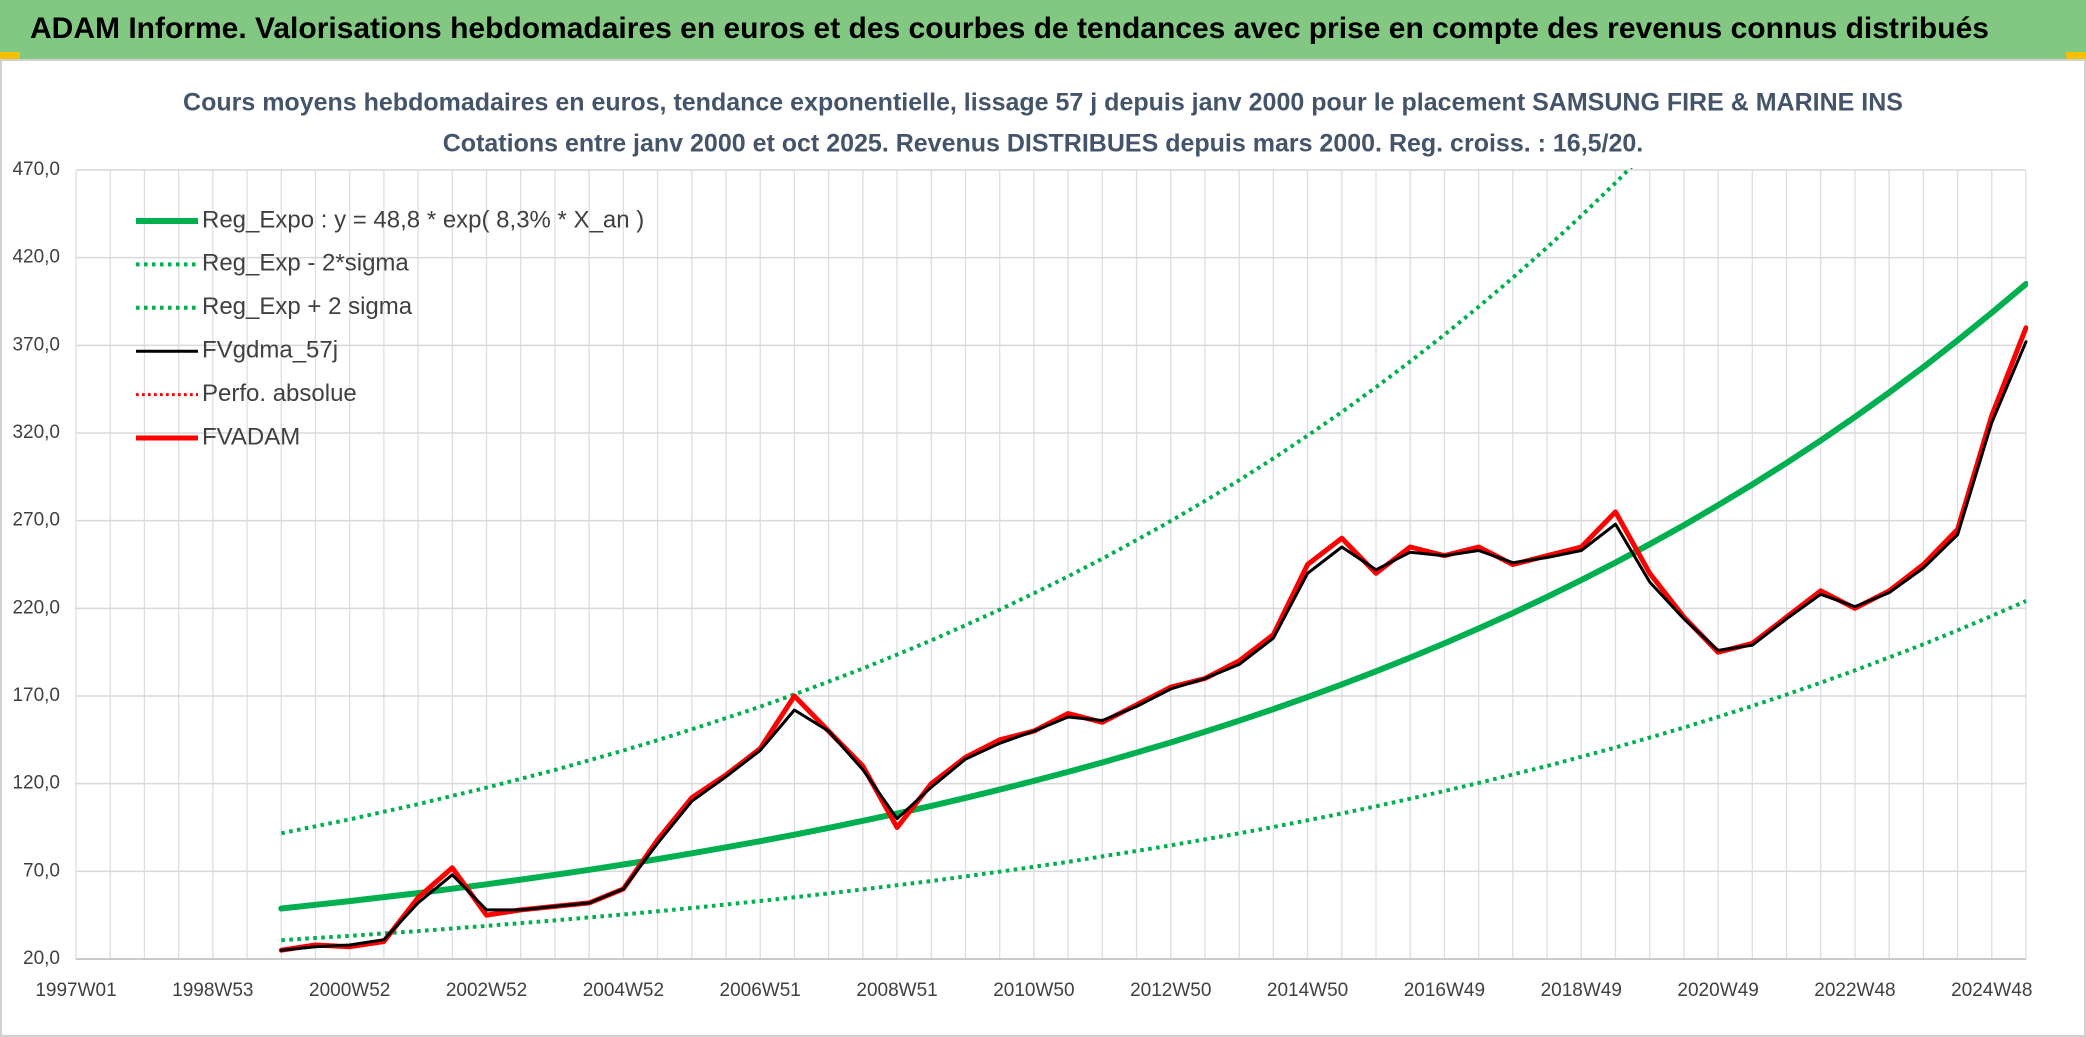  I want to click on x-tick-label: 2018W49, so click(1581, 990).